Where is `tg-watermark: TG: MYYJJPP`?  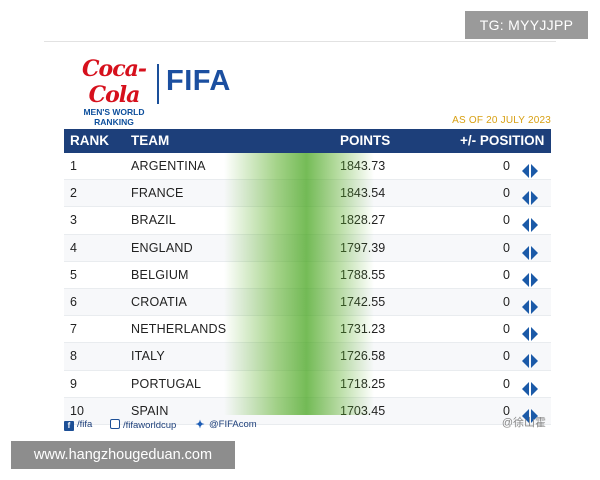
tg-watermark: TG: MYYJJPP is located at coordinates (526, 25).